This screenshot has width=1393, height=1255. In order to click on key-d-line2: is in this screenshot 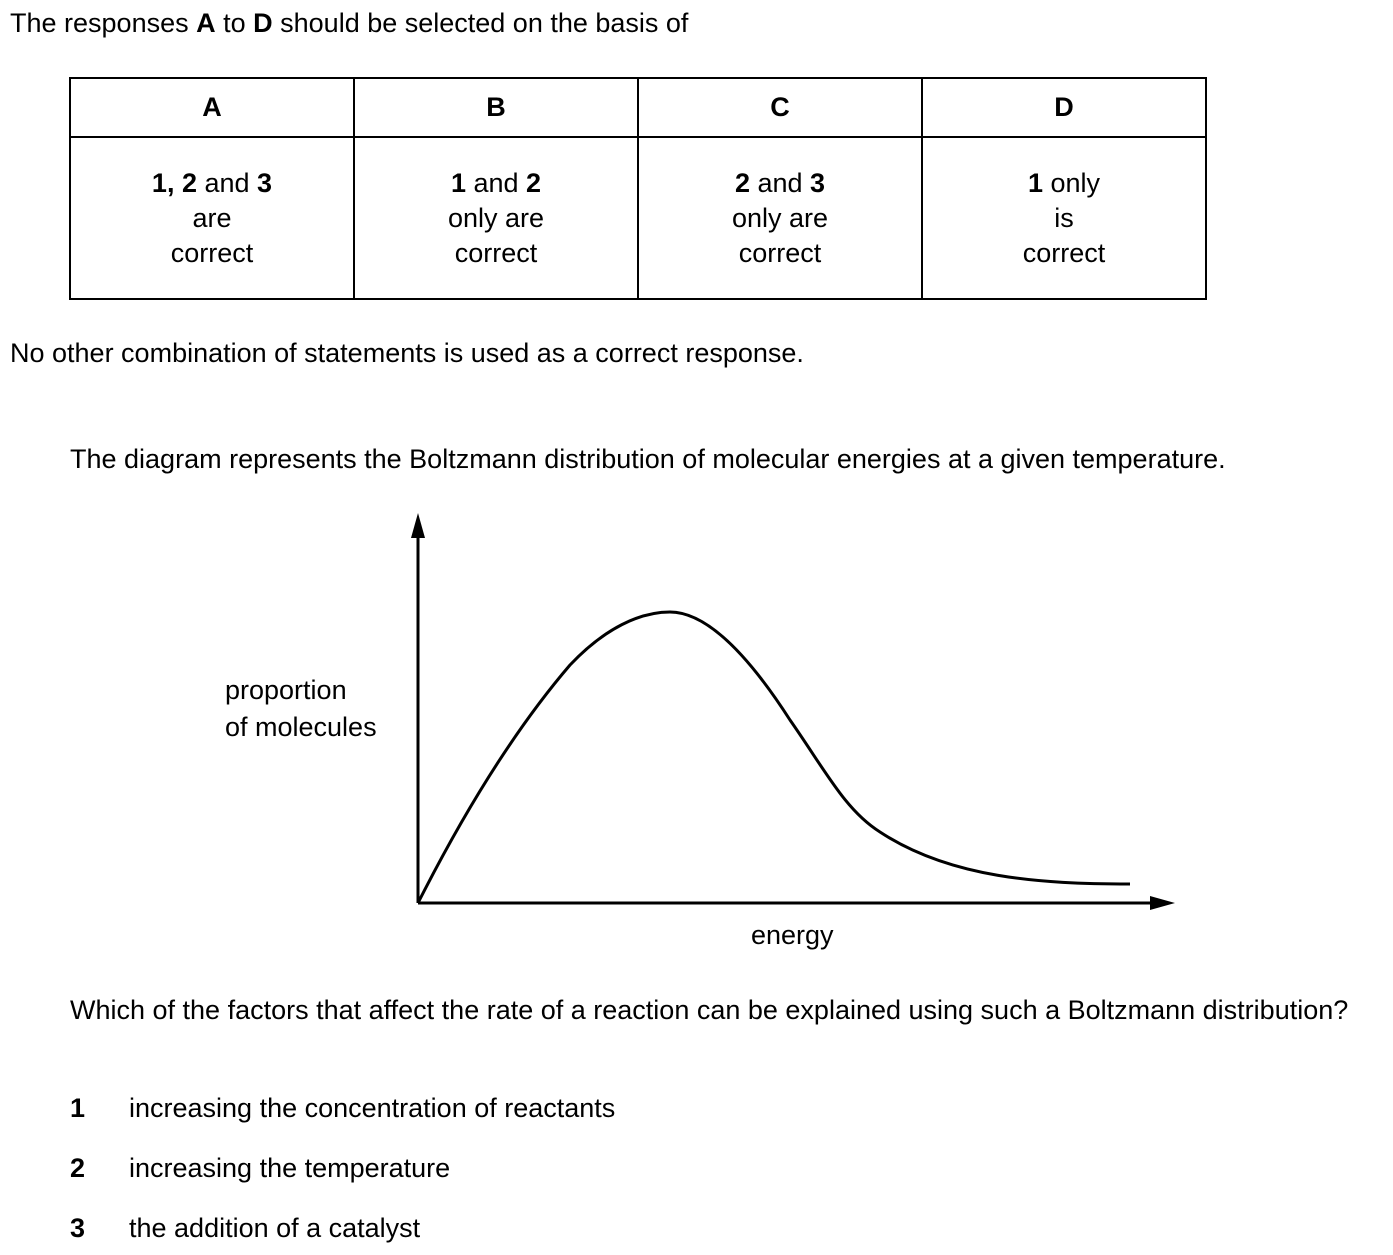, I will do `click(1064, 217)`.